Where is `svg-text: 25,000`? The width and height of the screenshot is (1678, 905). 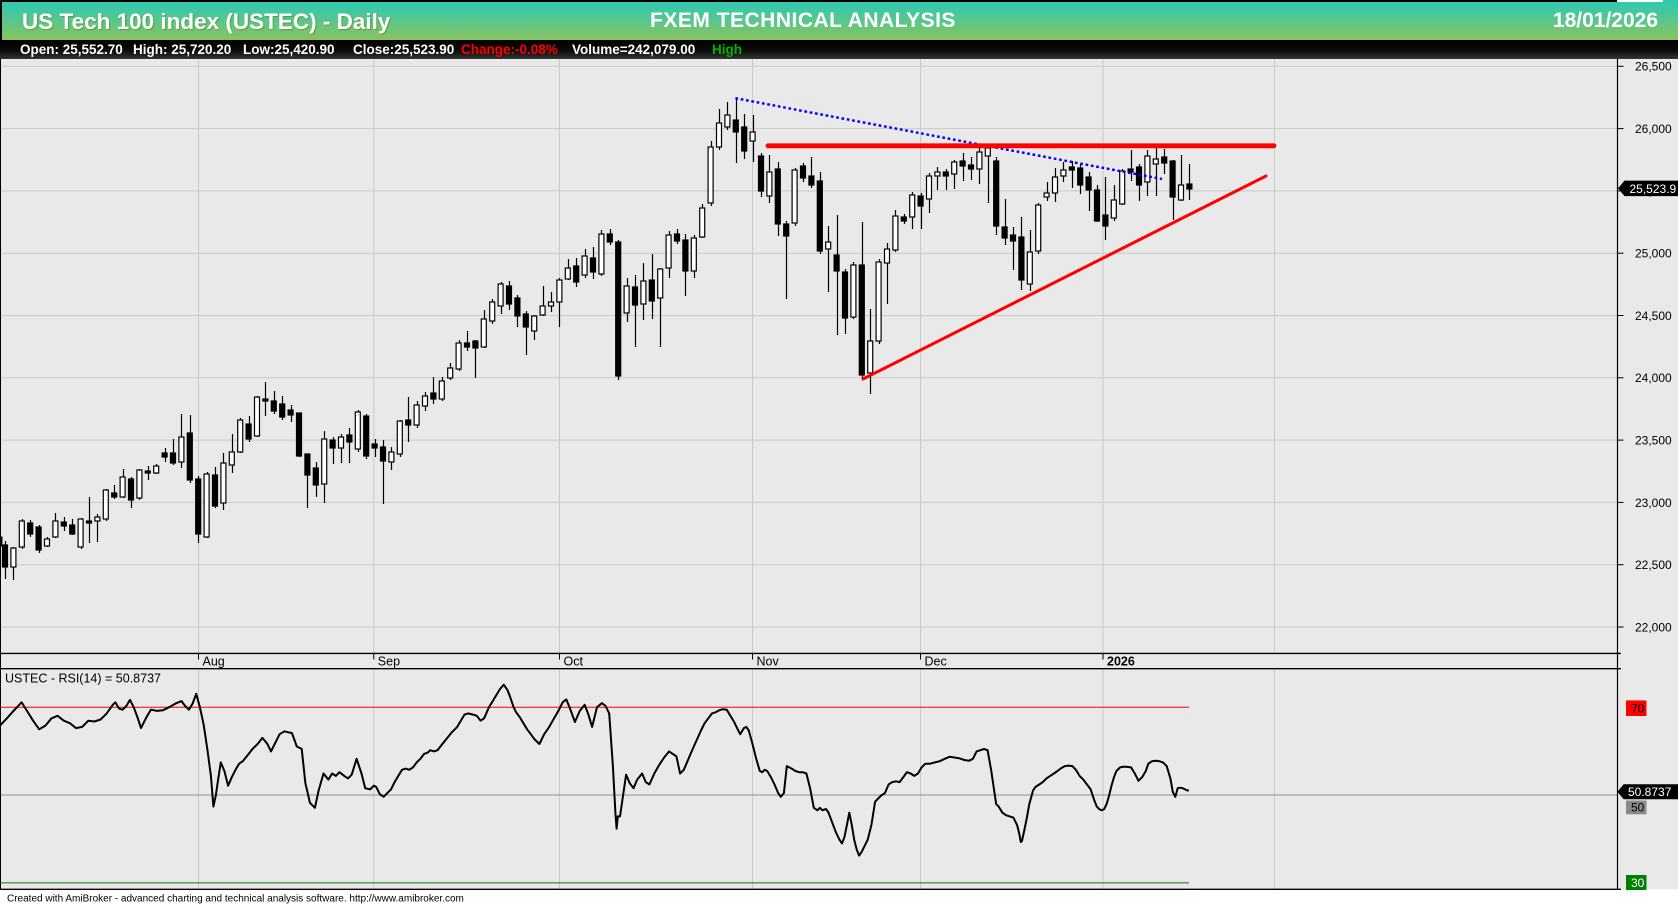 svg-text: 25,000 is located at coordinates (1653, 254).